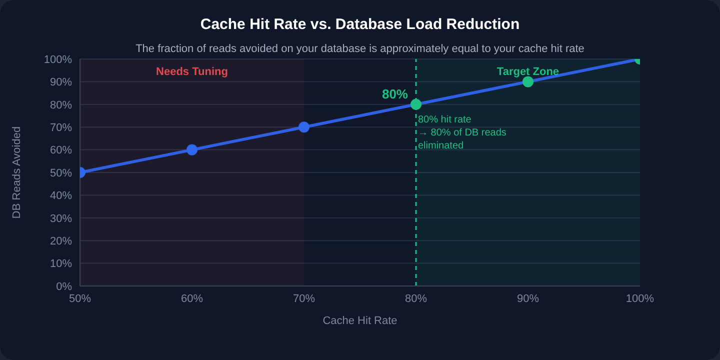 This screenshot has height=360, width=720. Describe the element at coordinates (395, 94) in the screenshot. I see `annotation: 80%` at that location.